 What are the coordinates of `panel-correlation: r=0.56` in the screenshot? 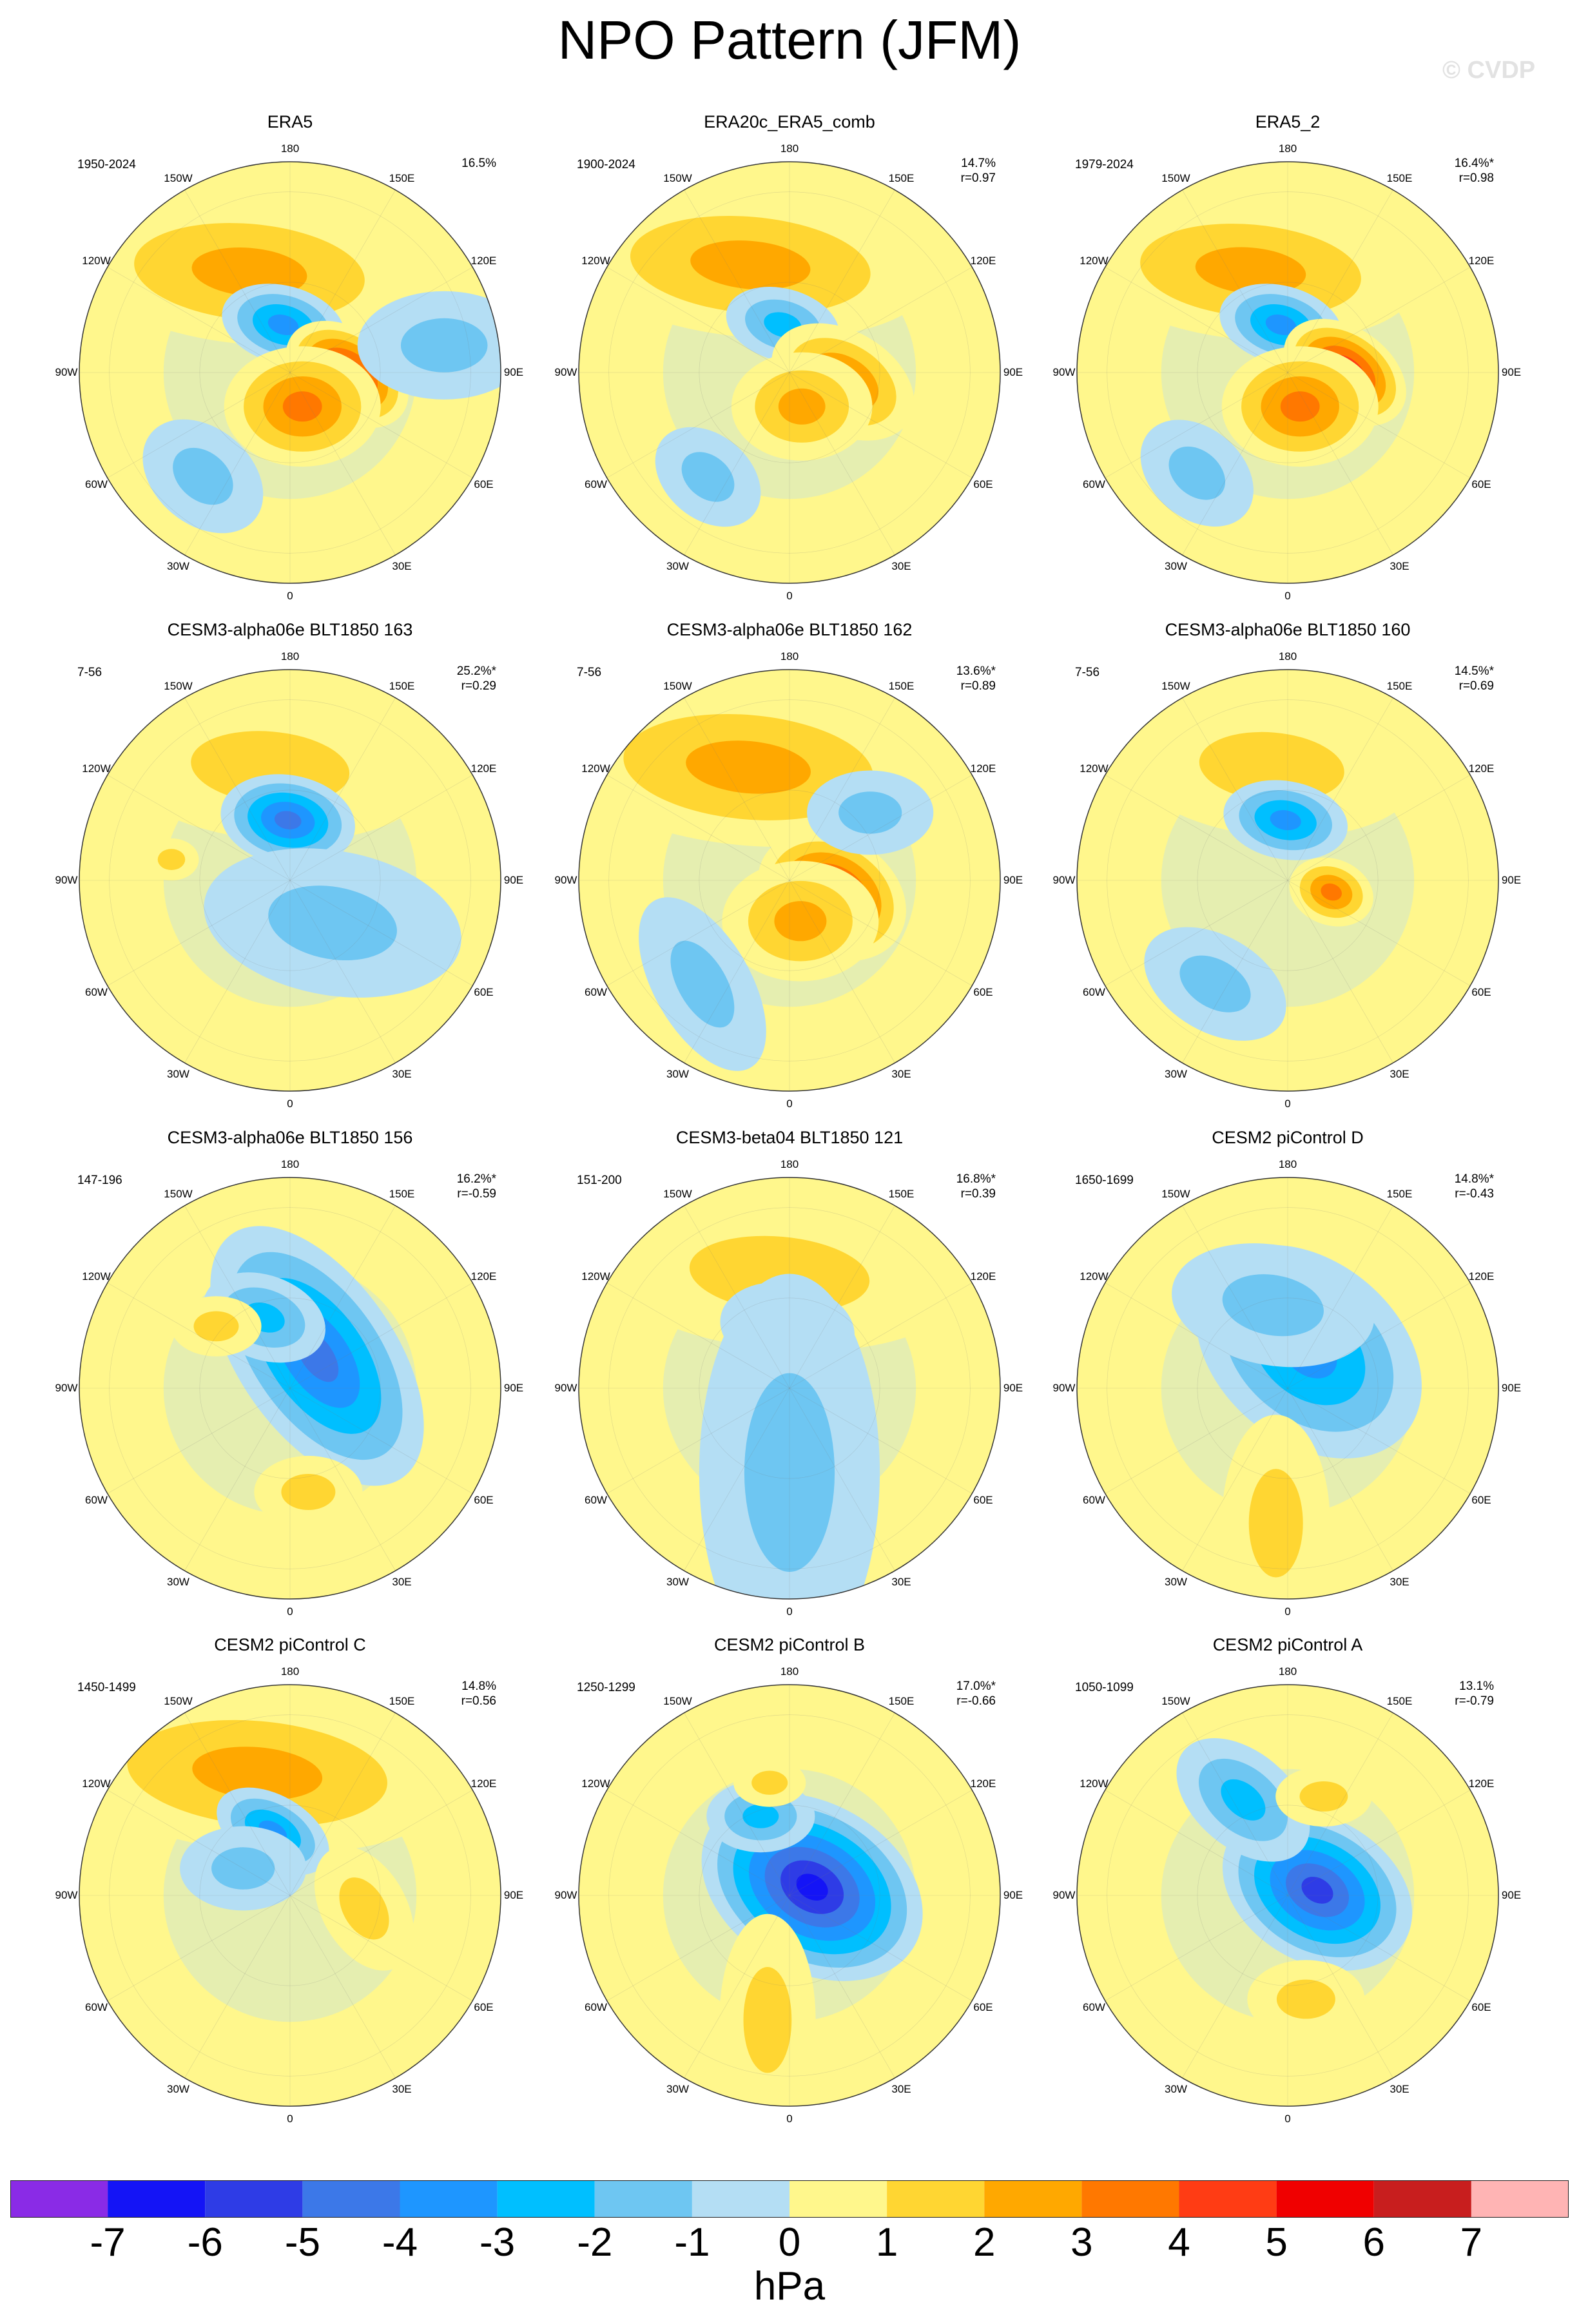 It's located at (478, 1701).